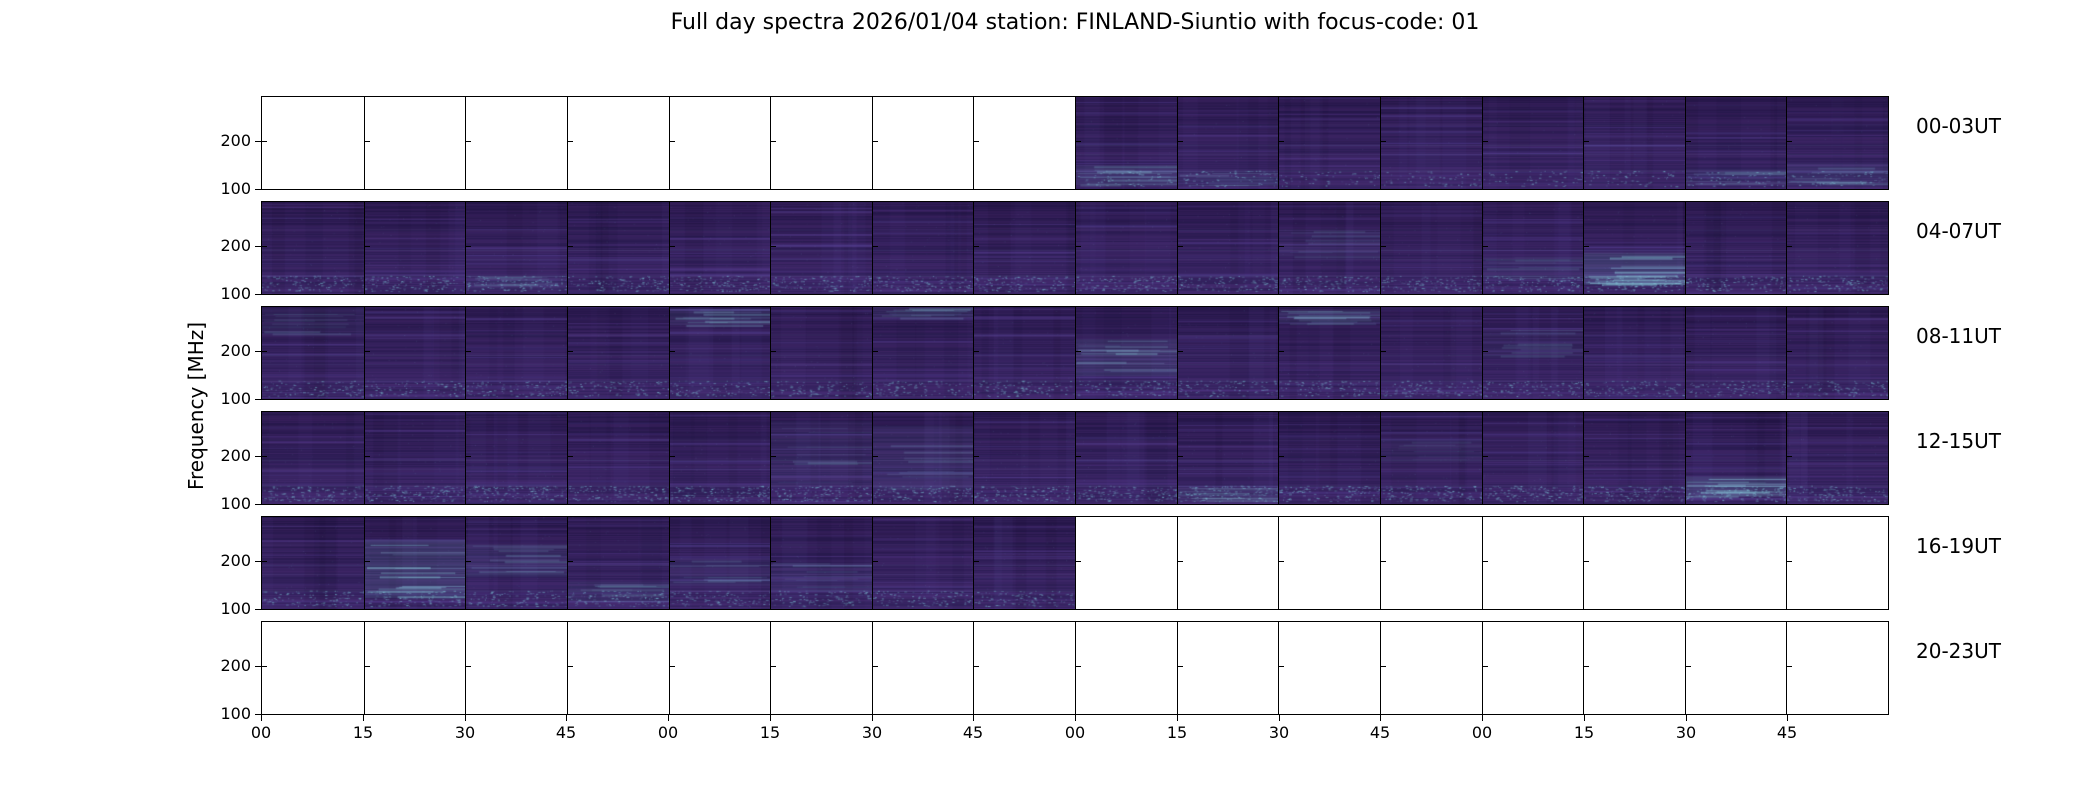  What do you see at coordinates (258, 351) in the screenshot?
I see `y-tick-mark` at bounding box center [258, 351].